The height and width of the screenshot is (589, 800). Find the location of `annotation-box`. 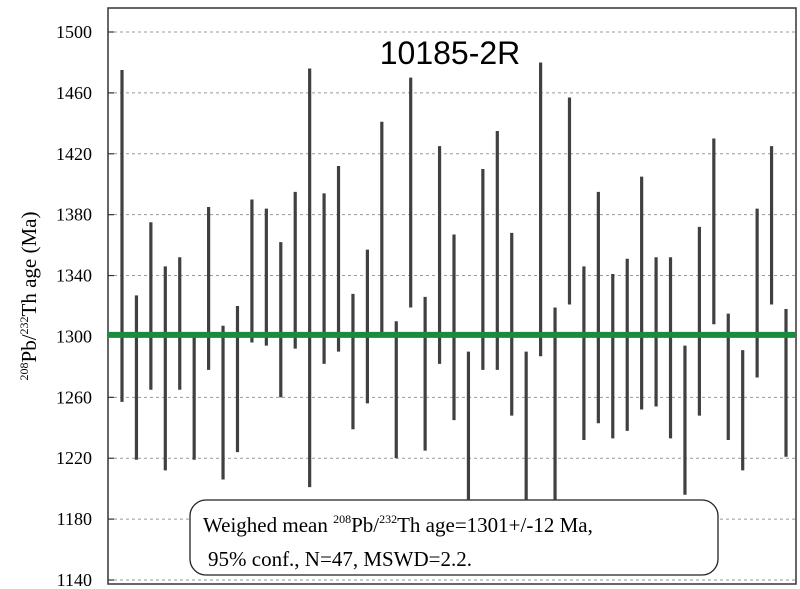

annotation-box is located at coordinates (454, 537).